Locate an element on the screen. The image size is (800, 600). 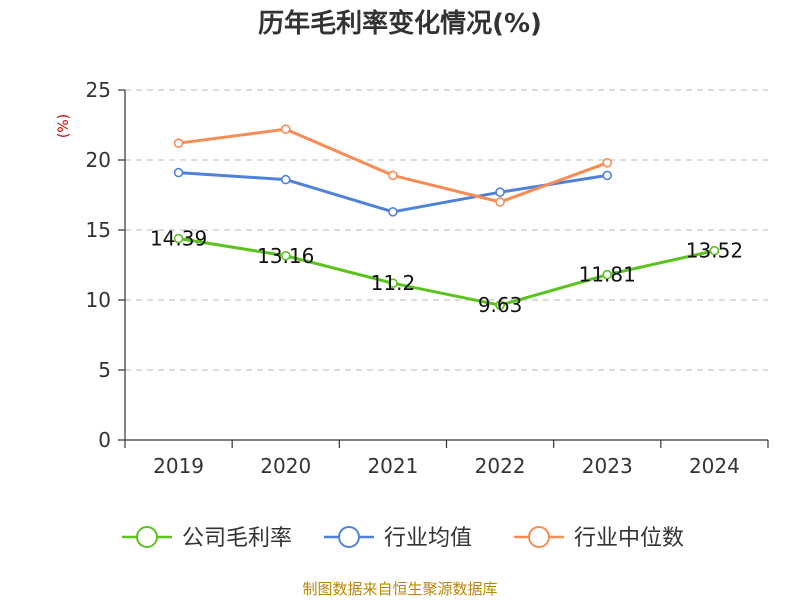
source-note: 制图数据来自恒生聚源数据库 is located at coordinates (399, 589).